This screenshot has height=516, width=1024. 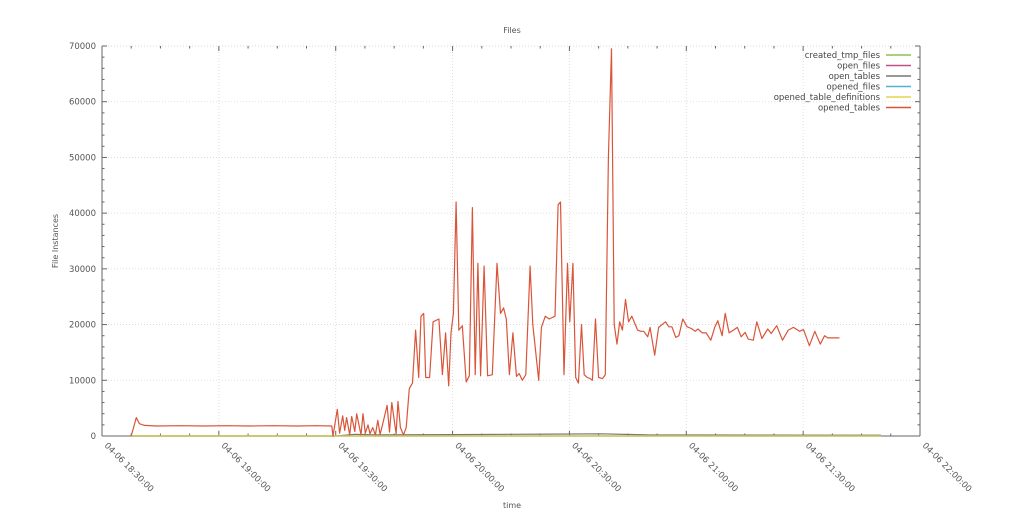 I want to click on legend-item: created_tmp_files, so click(x=858, y=56).